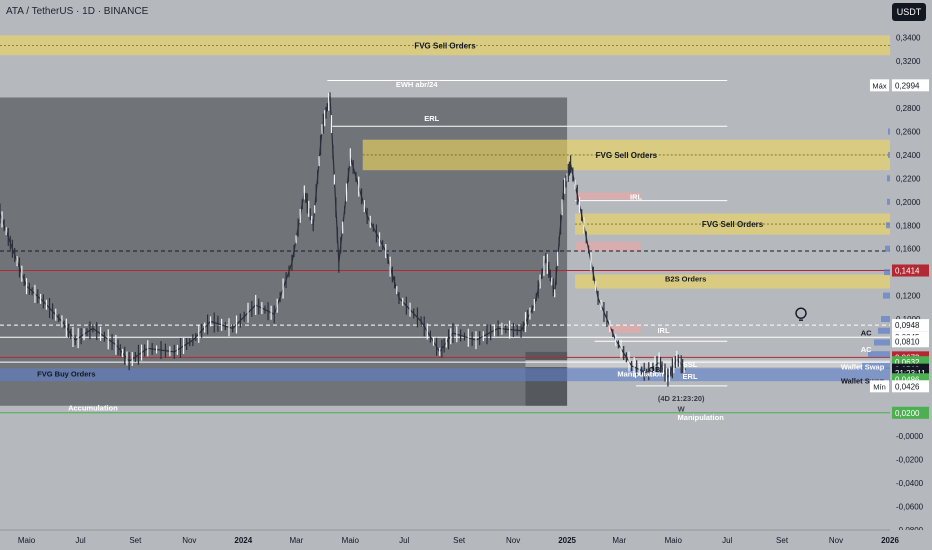  What do you see at coordinates (681, 398) in the screenshot?
I see `annotation-label: (4D 21:23:20)` at bounding box center [681, 398].